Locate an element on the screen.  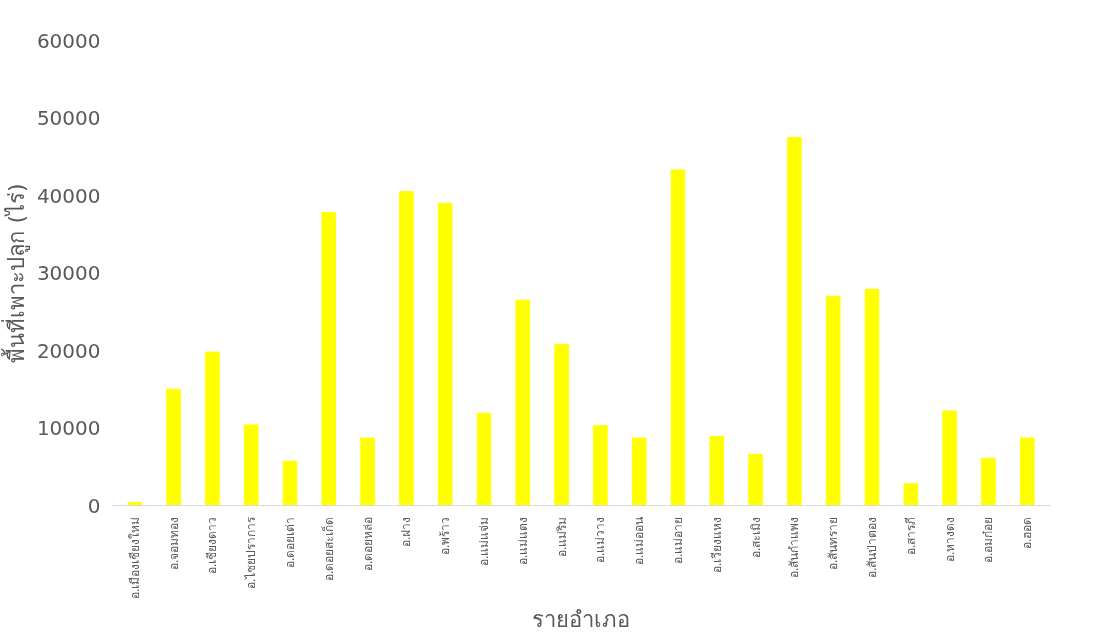
x-tick-label: อ.เชียงดาว is located at coordinates (212, 545).